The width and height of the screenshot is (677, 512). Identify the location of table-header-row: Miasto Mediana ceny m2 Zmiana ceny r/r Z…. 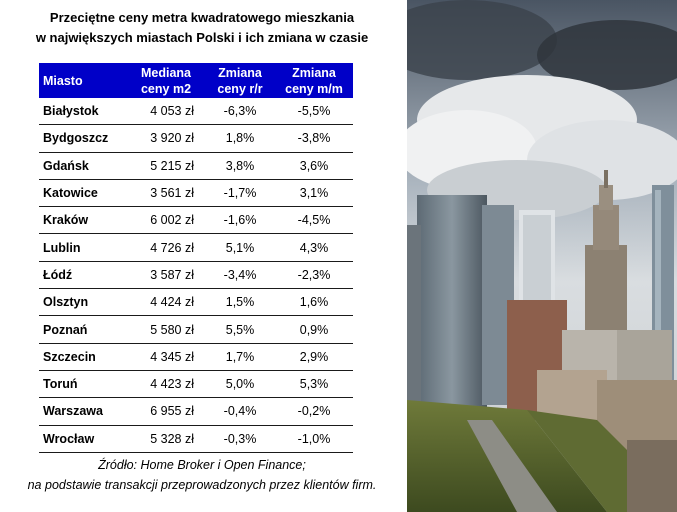
(196, 80).